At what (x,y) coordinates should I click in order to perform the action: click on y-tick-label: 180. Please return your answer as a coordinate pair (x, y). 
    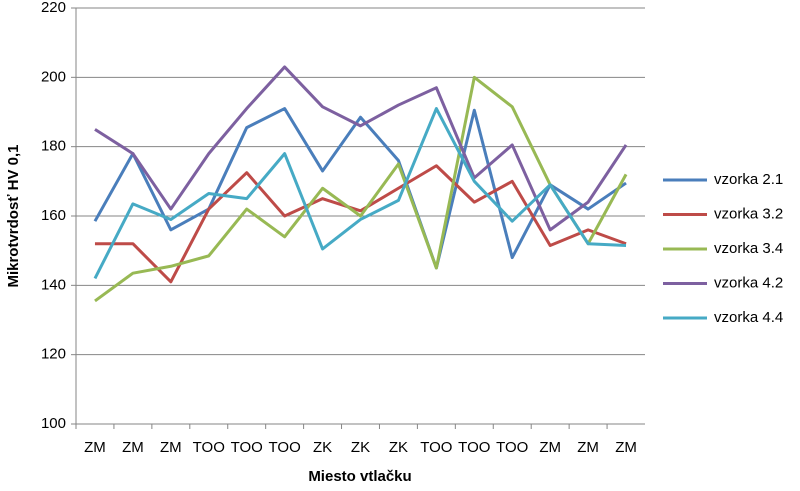
    Looking at the image, I should click on (53, 146).